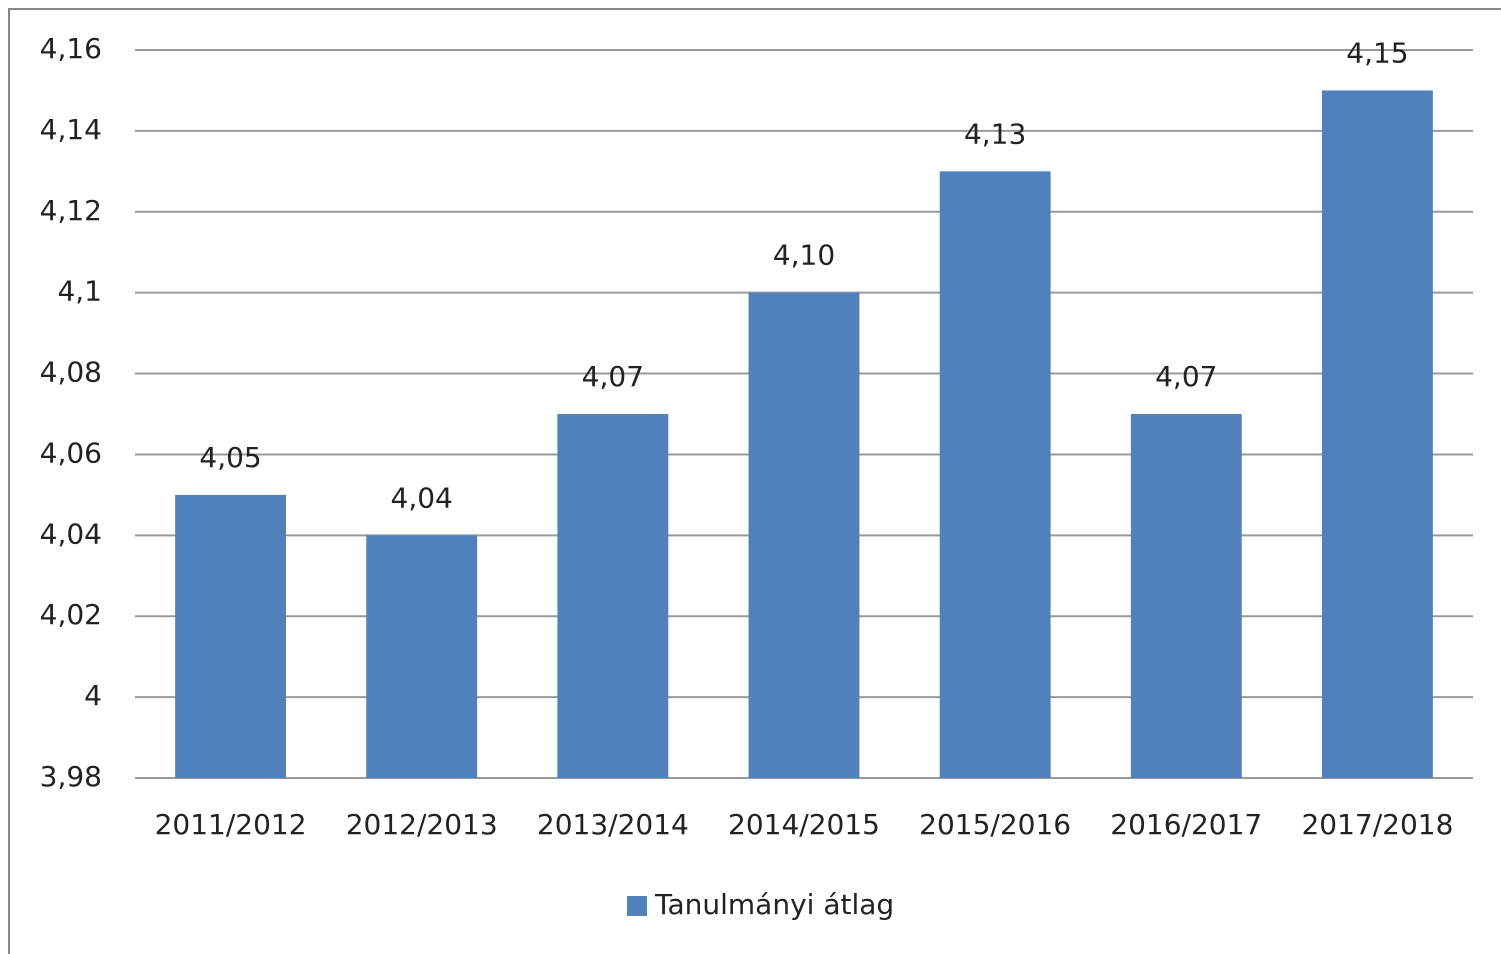 The height and width of the screenshot is (954, 1501). What do you see at coordinates (71, 210) in the screenshot?
I see `y-tick-label: 4,12` at bounding box center [71, 210].